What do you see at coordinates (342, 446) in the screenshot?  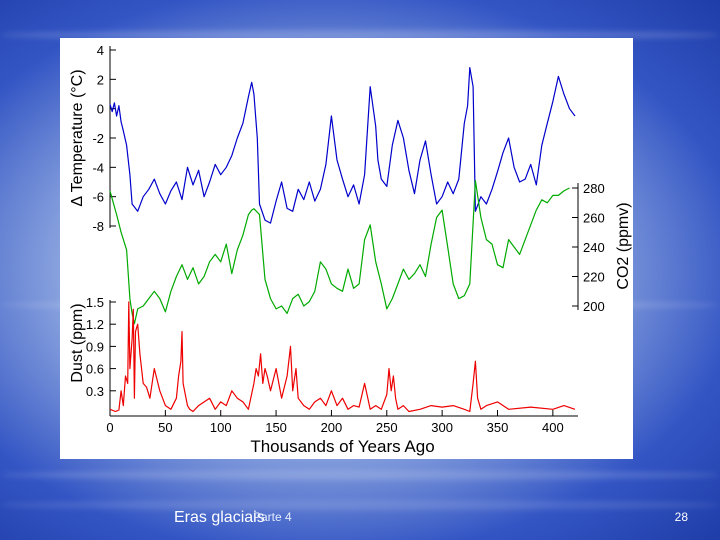 I see `x-axis-label: Thousands of Years Ago` at bounding box center [342, 446].